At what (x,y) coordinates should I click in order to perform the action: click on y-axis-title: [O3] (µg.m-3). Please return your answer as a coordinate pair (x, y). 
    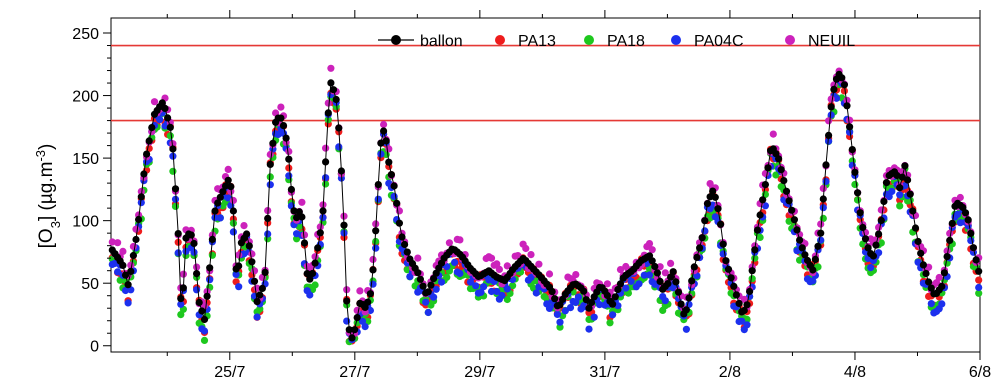
    Looking at the image, I should click on (48, 196).